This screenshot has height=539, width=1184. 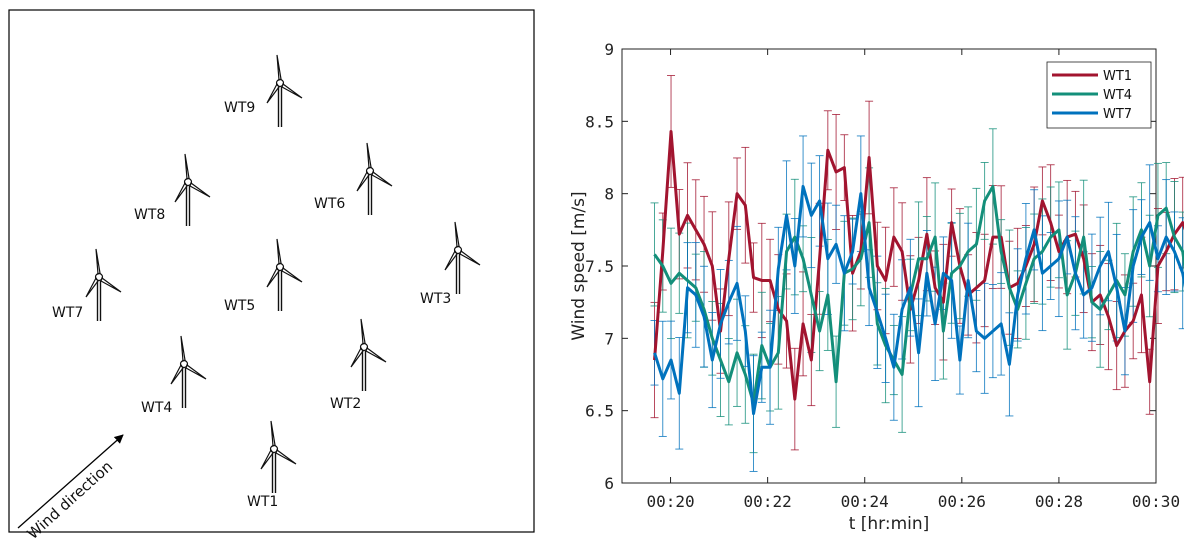 What do you see at coordinates (579, 265) in the screenshot?
I see `y-axis-label: Wind speed [m/s]` at bounding box center [579, 265].